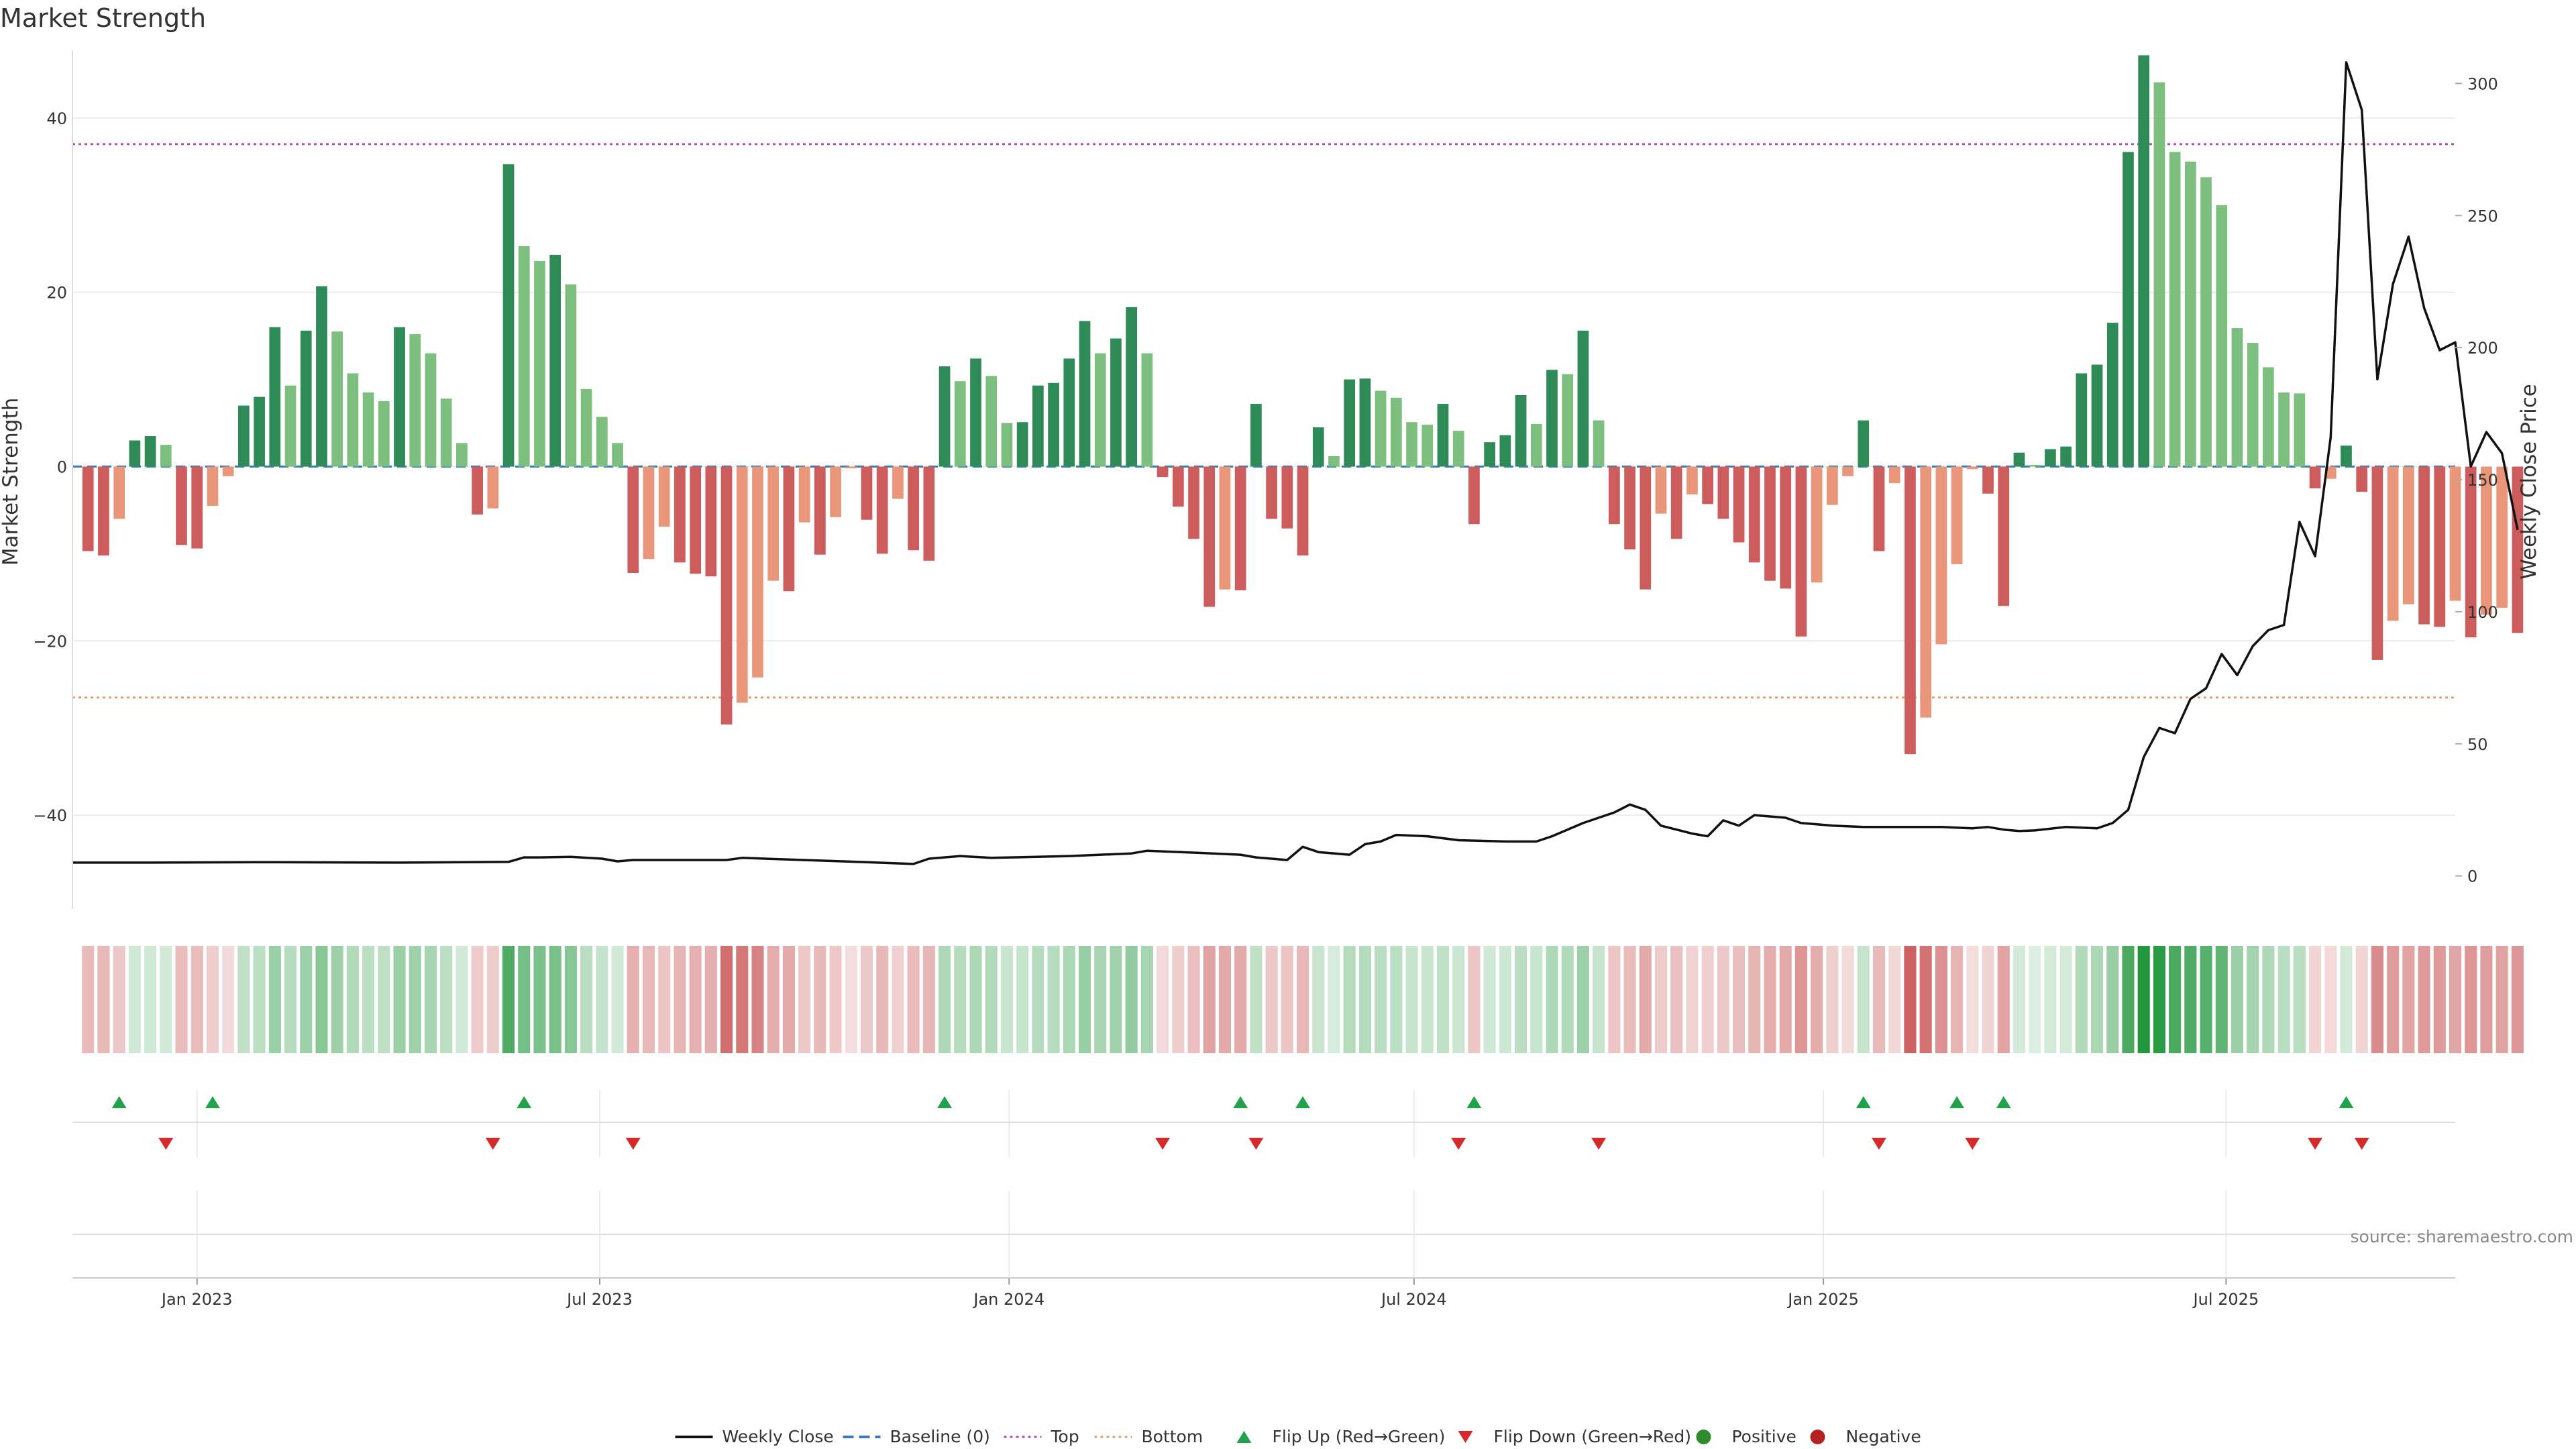  I want to click on left-tick-label: 0, so click(62, 467).